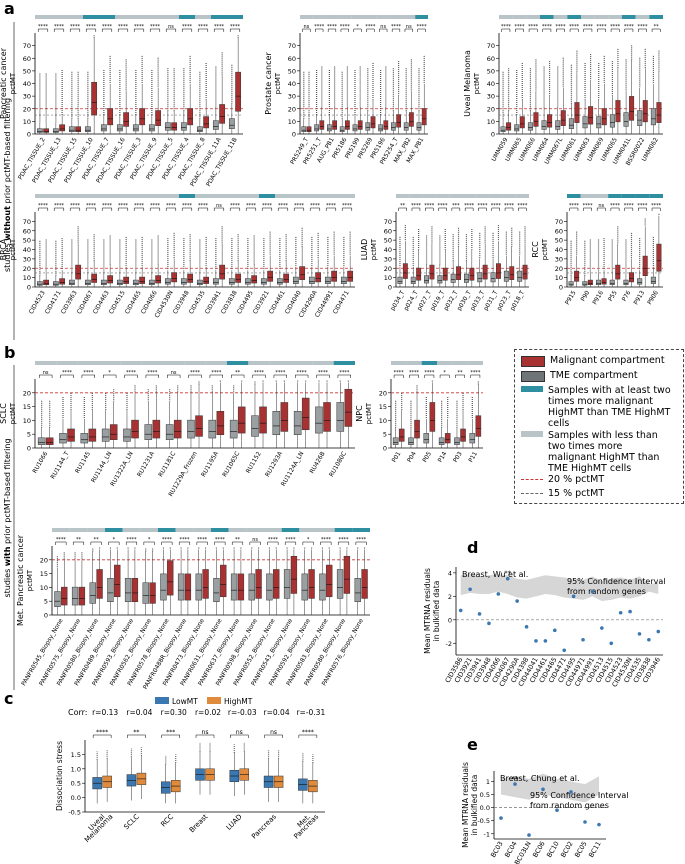  I want to click on side-label-without-part: studies, so click(7, 256).